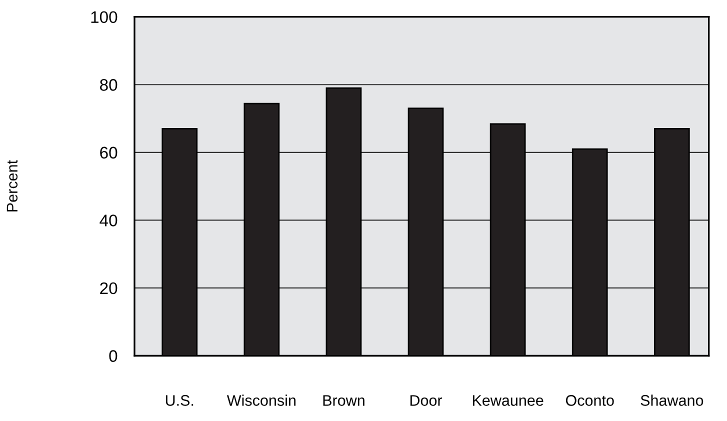  I want to click on x-tick-label: Oconto, so click(590, 400).